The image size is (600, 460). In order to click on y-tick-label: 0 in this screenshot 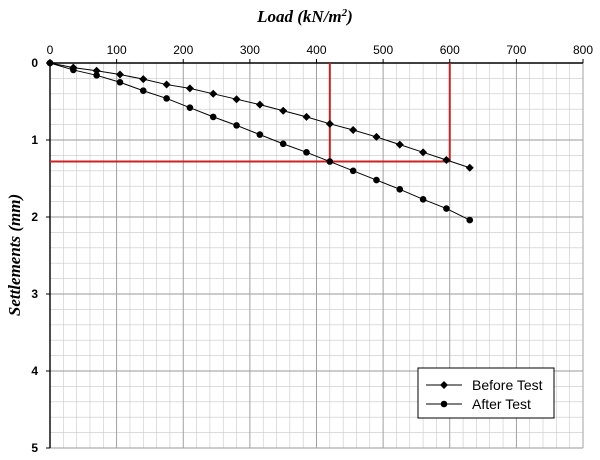, I will do `click(34, 63)`.